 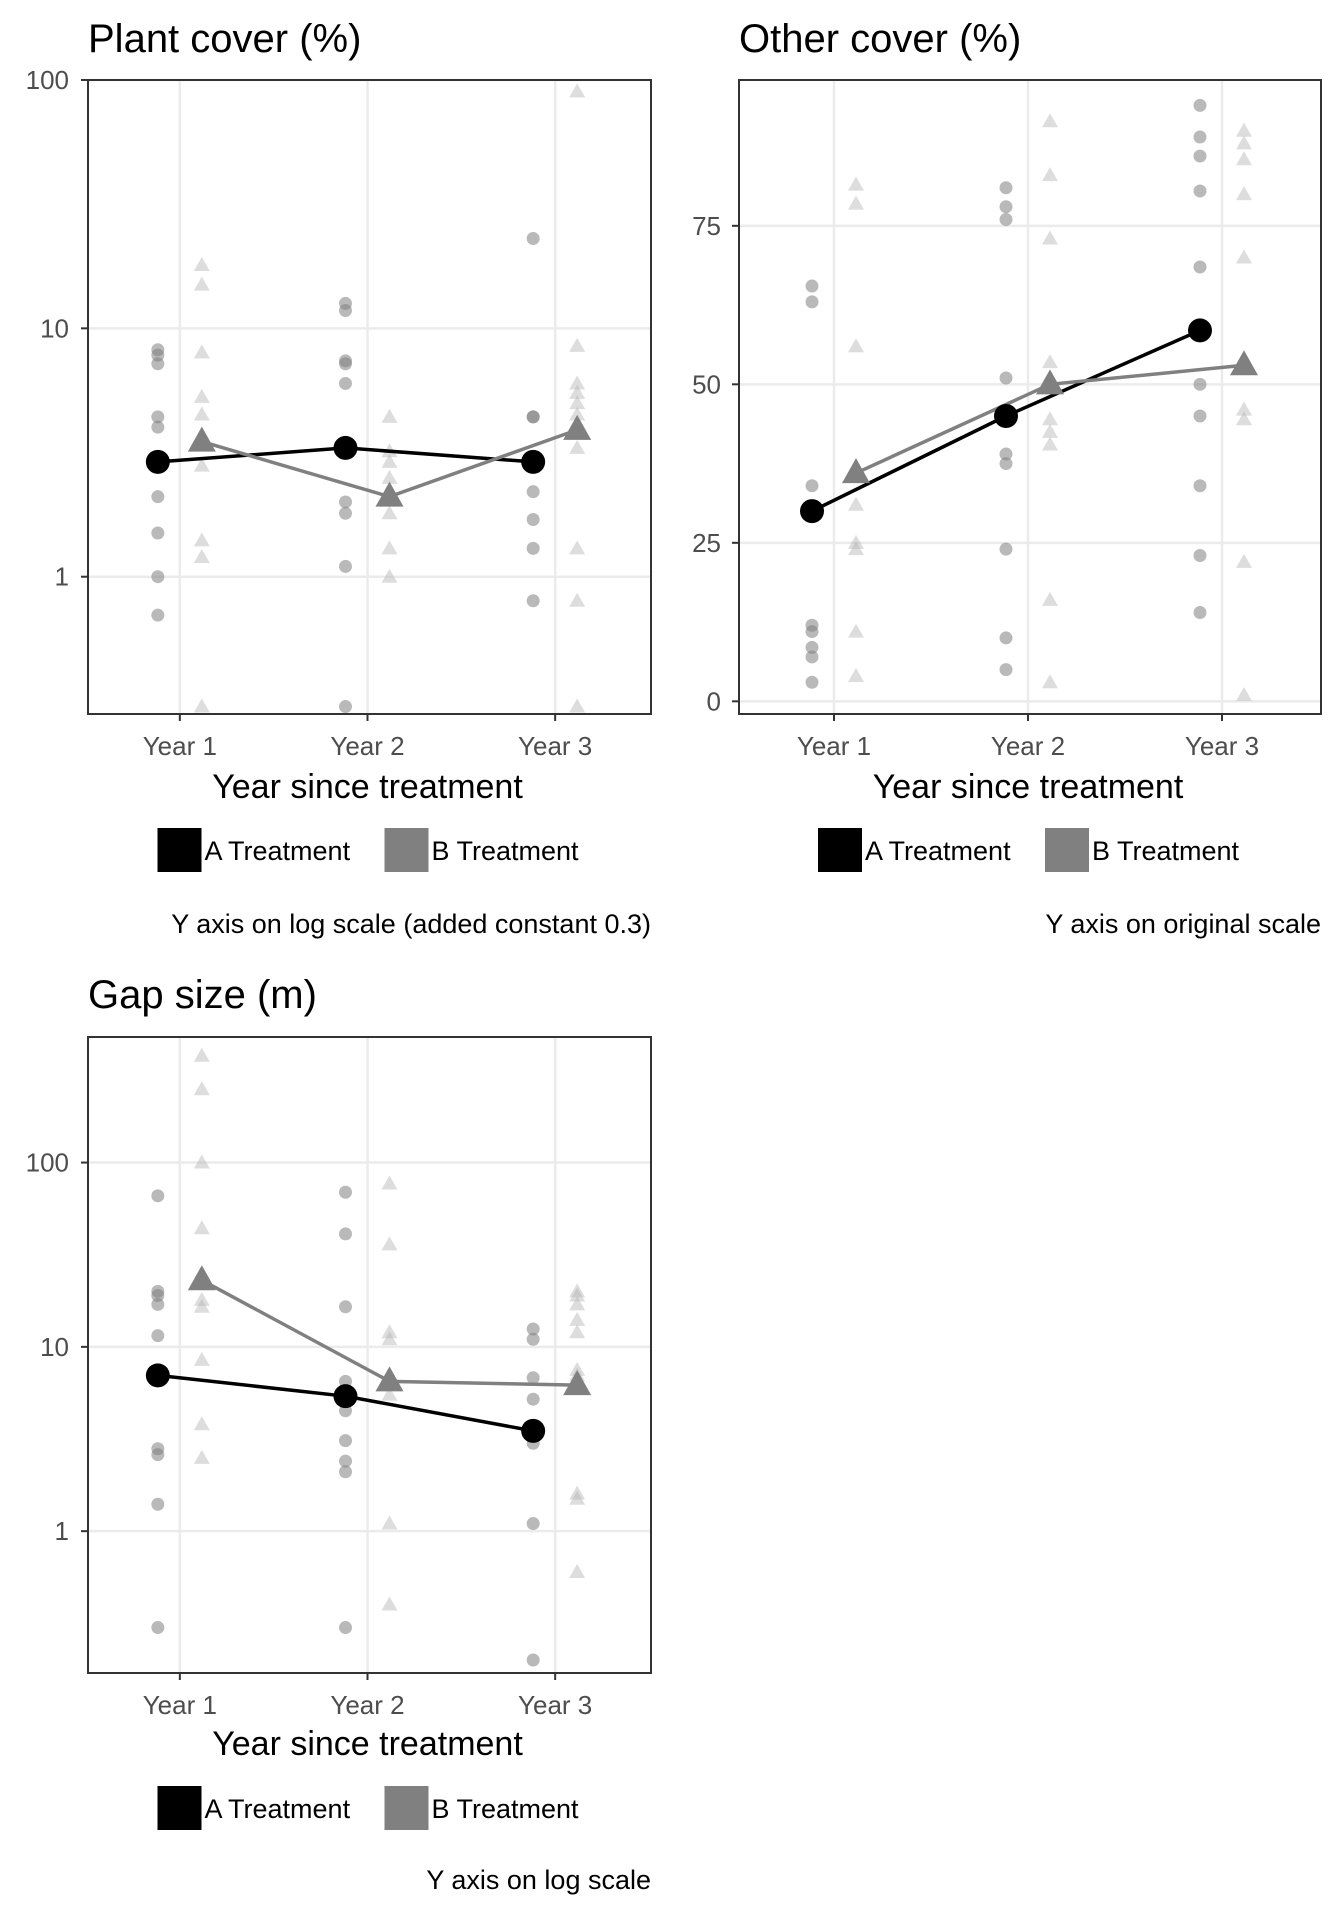 I want to click on y-tick-label: 50, so click(x=706, y=384).